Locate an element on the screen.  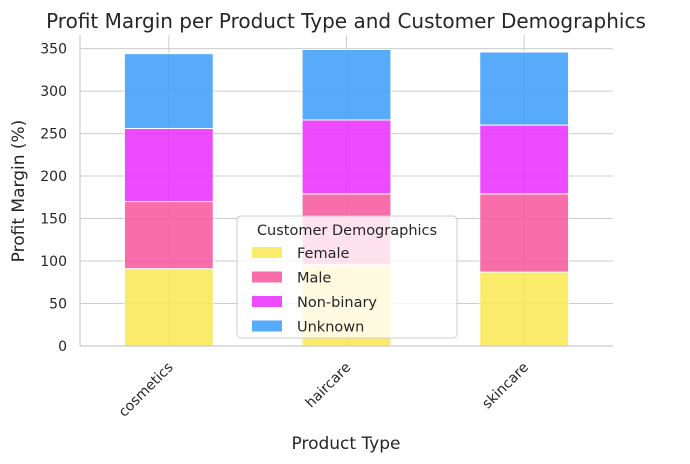
y-tick-label: 200 is located at coordinates (53, 177).